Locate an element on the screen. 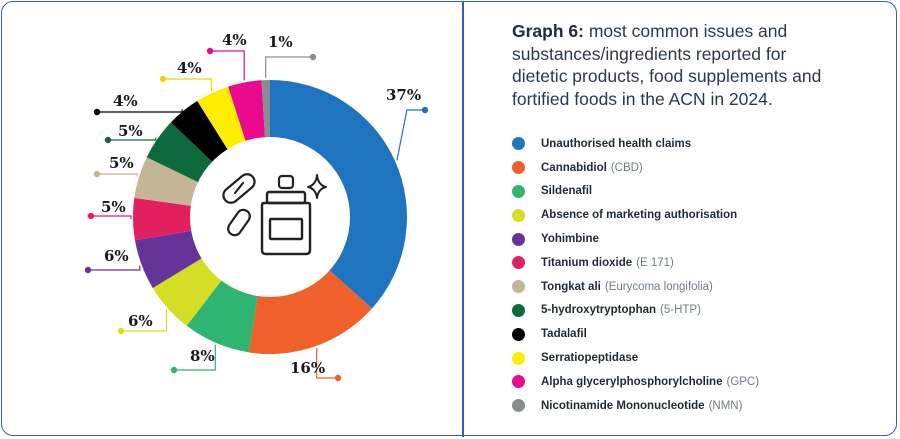 Image resolution: width=900 pixels, height=439 pixels. legend-item: Serratiopeptidase is located at coordinates (635, 358).